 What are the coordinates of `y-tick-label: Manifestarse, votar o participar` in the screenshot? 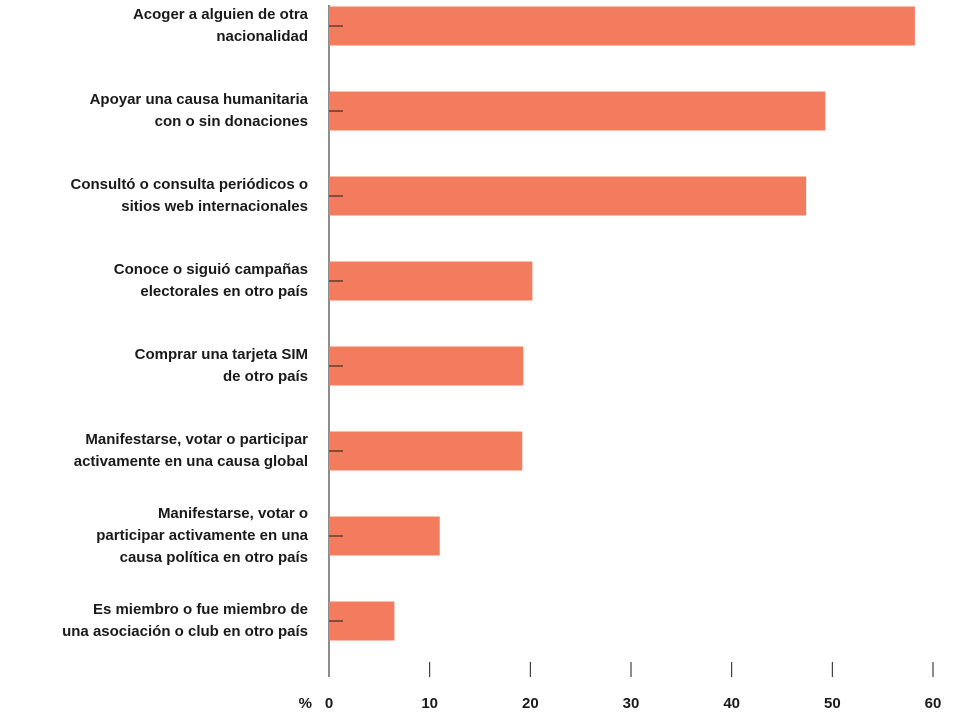 It's located at (196, 439).